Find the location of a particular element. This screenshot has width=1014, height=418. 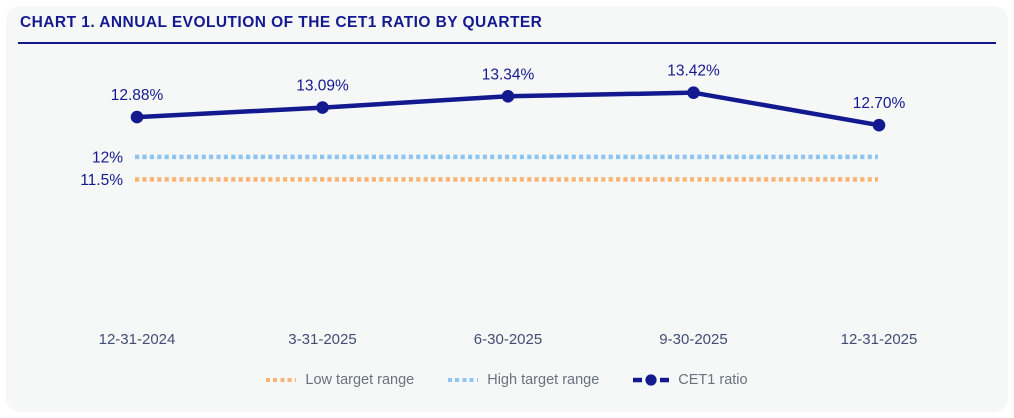

x-axis-label-6-30-2025: 6-30-2025 is located at coordinates (508, 339).